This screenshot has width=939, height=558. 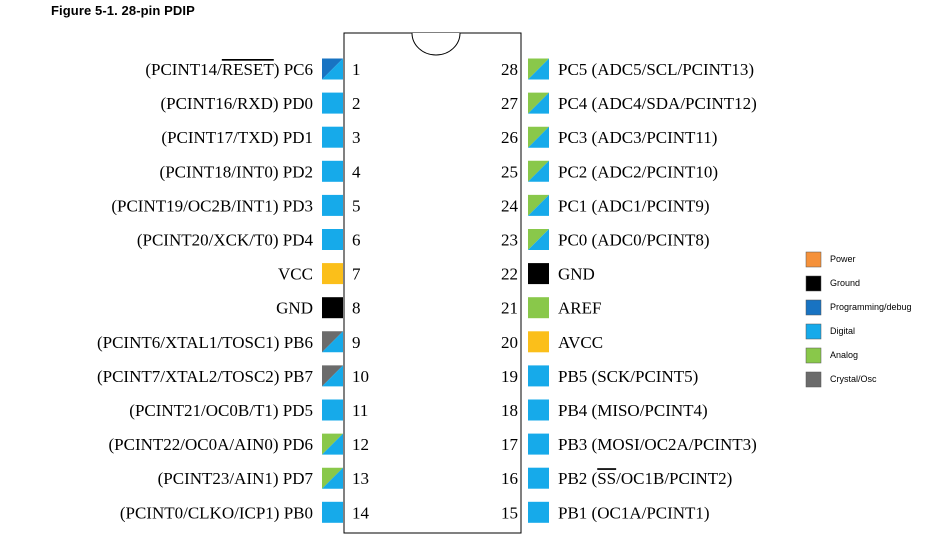 I want to click on pin-10-color-box-lower, so click(x=332, y=376).